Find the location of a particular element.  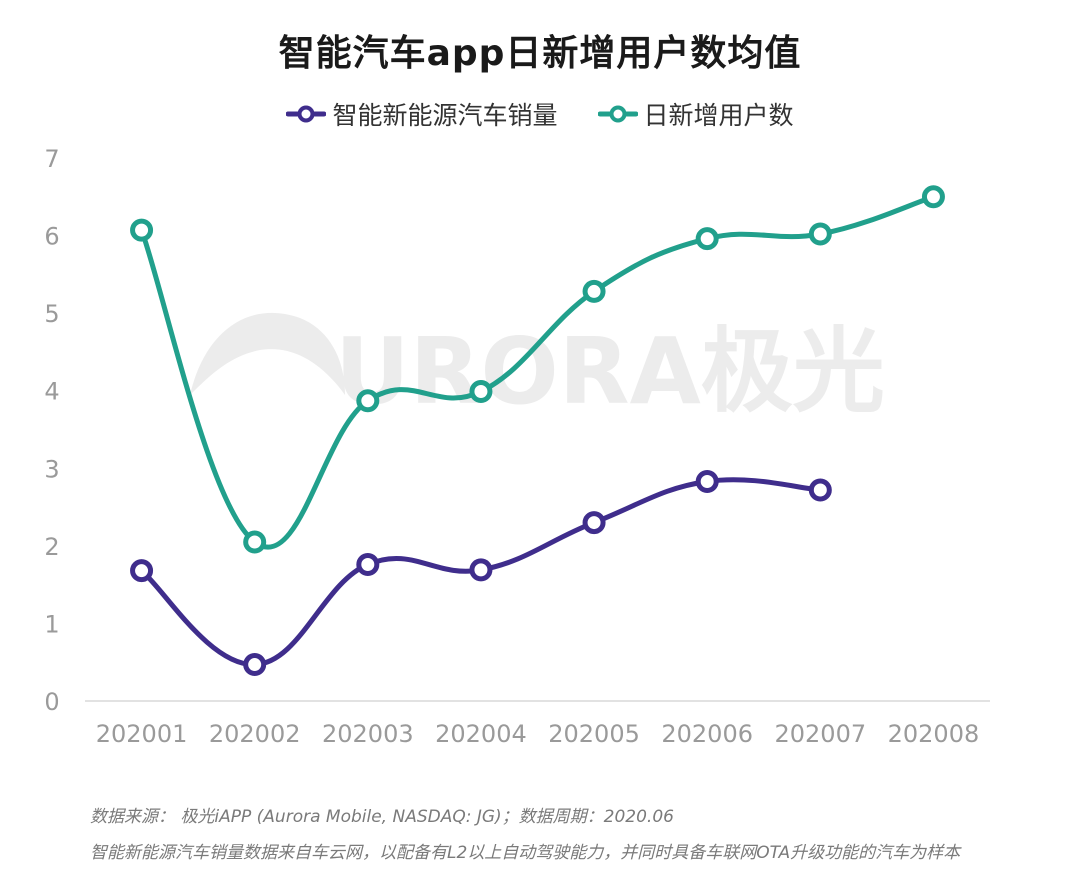

y-tick-label: 6 is located at coordinates (51, 237).